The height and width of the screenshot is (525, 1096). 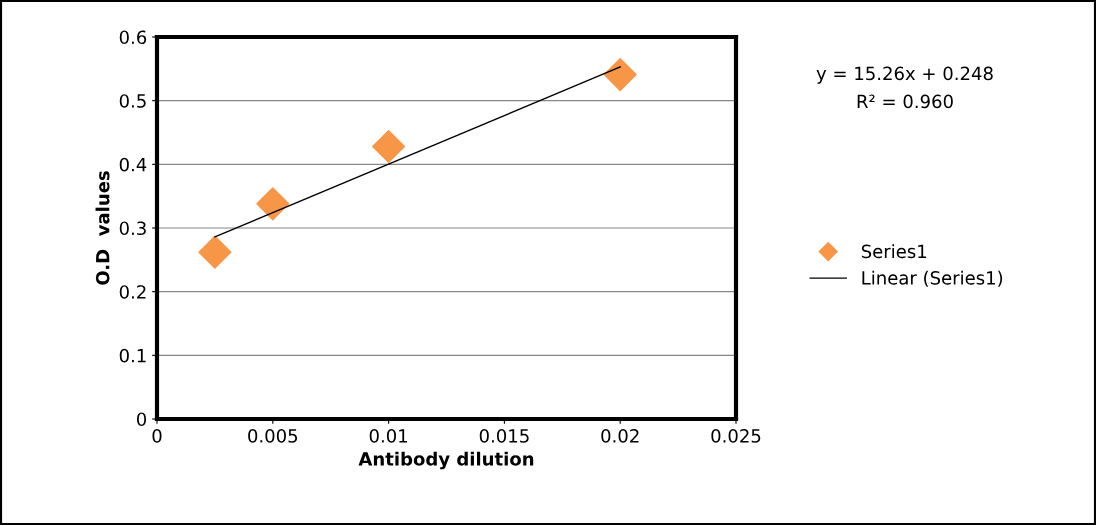 What do you see at coordinates (736, 436) in the screenshot?
I see `x-tick-label: 0.025` at bounding box center [736, 436].